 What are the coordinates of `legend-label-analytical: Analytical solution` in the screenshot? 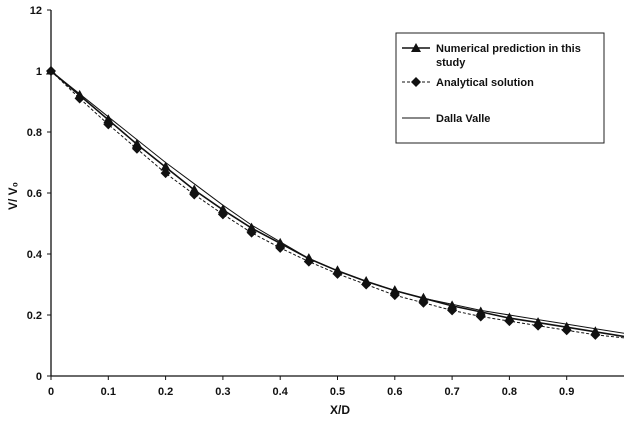 It's located at (485, 83).